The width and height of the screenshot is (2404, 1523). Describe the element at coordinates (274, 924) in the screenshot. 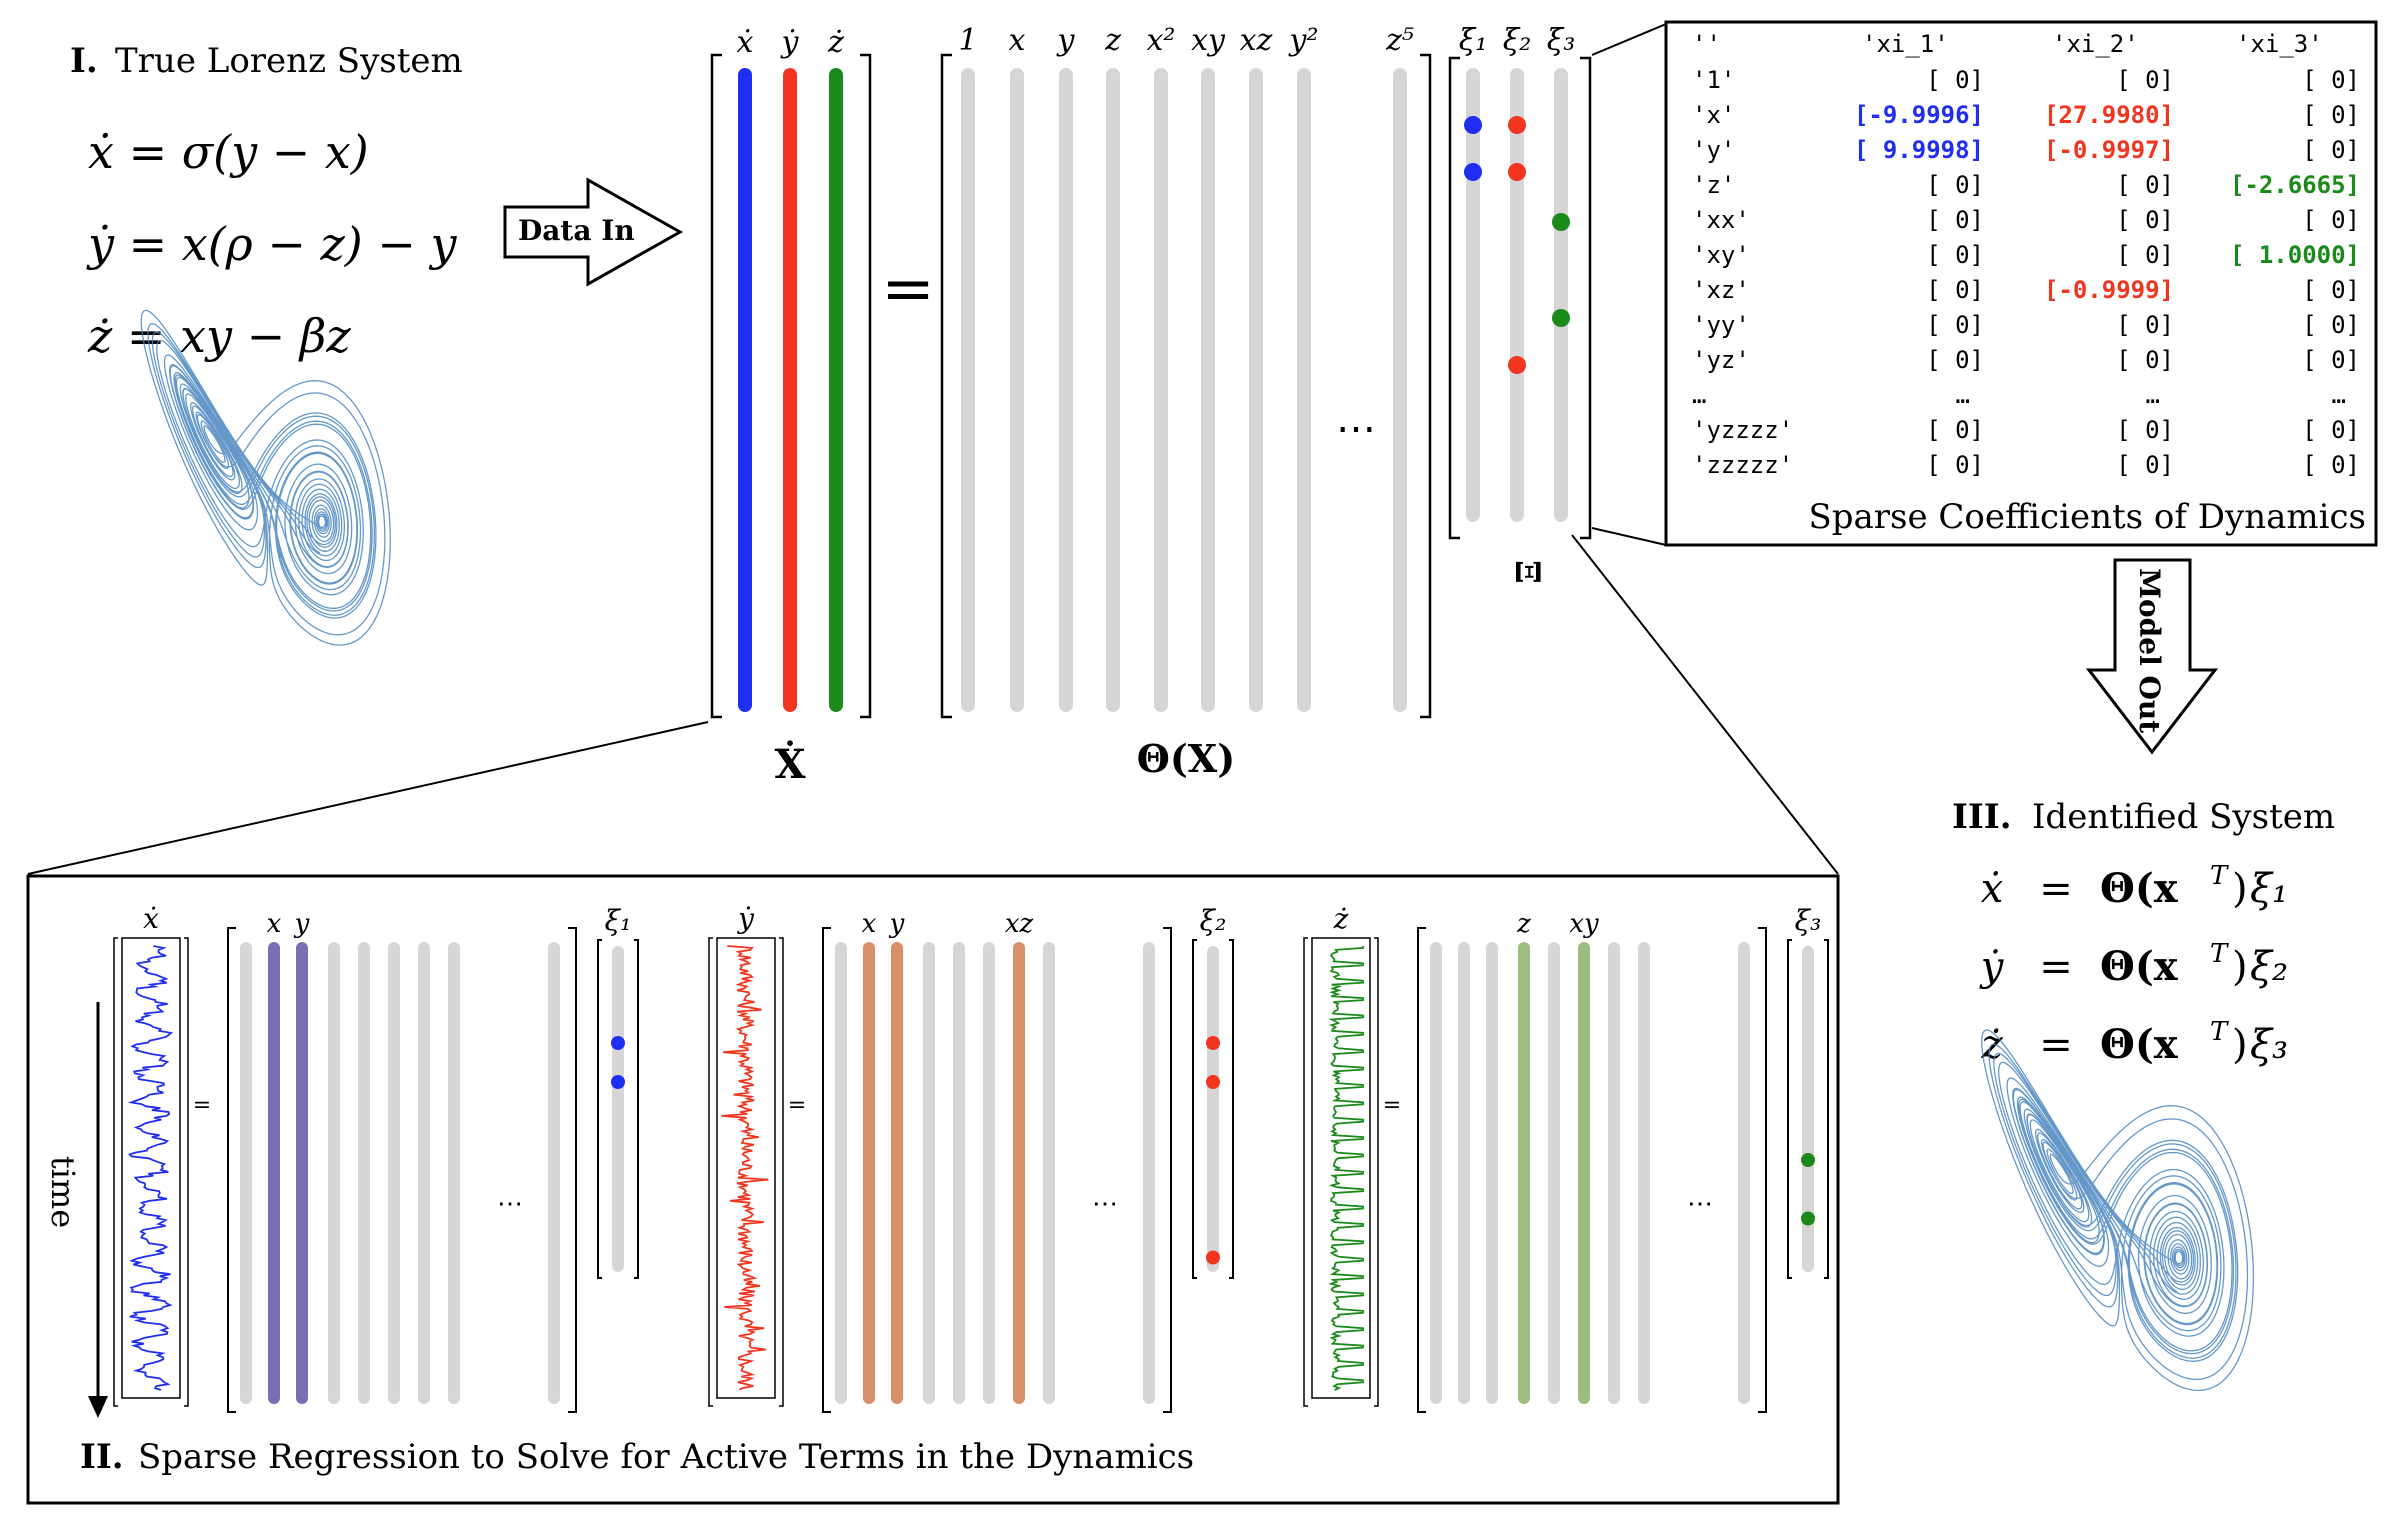

I see `panel-term-label-0-0: x` at that location.